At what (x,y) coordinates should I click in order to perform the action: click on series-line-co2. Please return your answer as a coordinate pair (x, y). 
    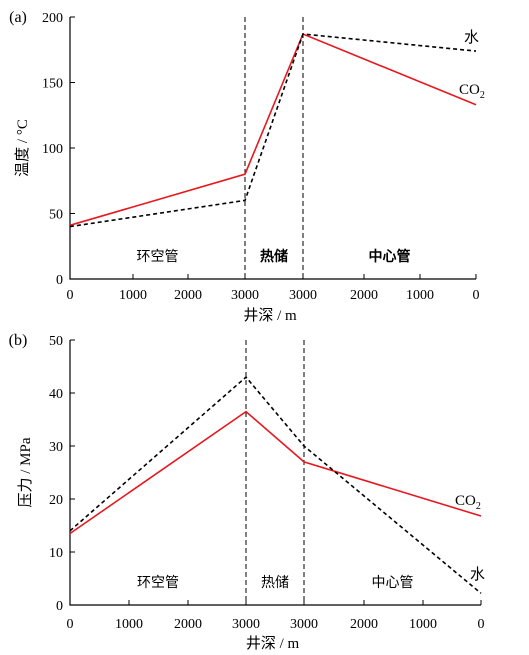
    Looking at the image, I should click on (275, 472).